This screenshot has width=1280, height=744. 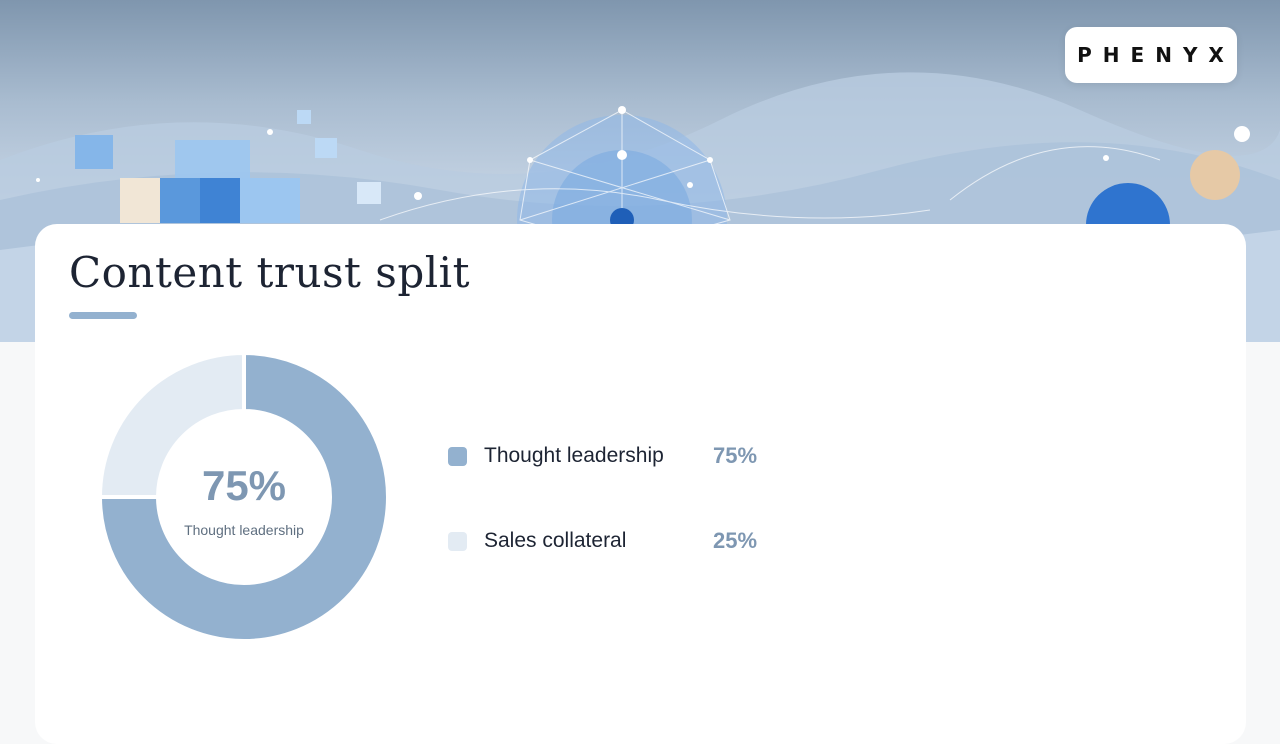 I want to click on donut-slice-sales-collateral, so click(x=171, y=424).